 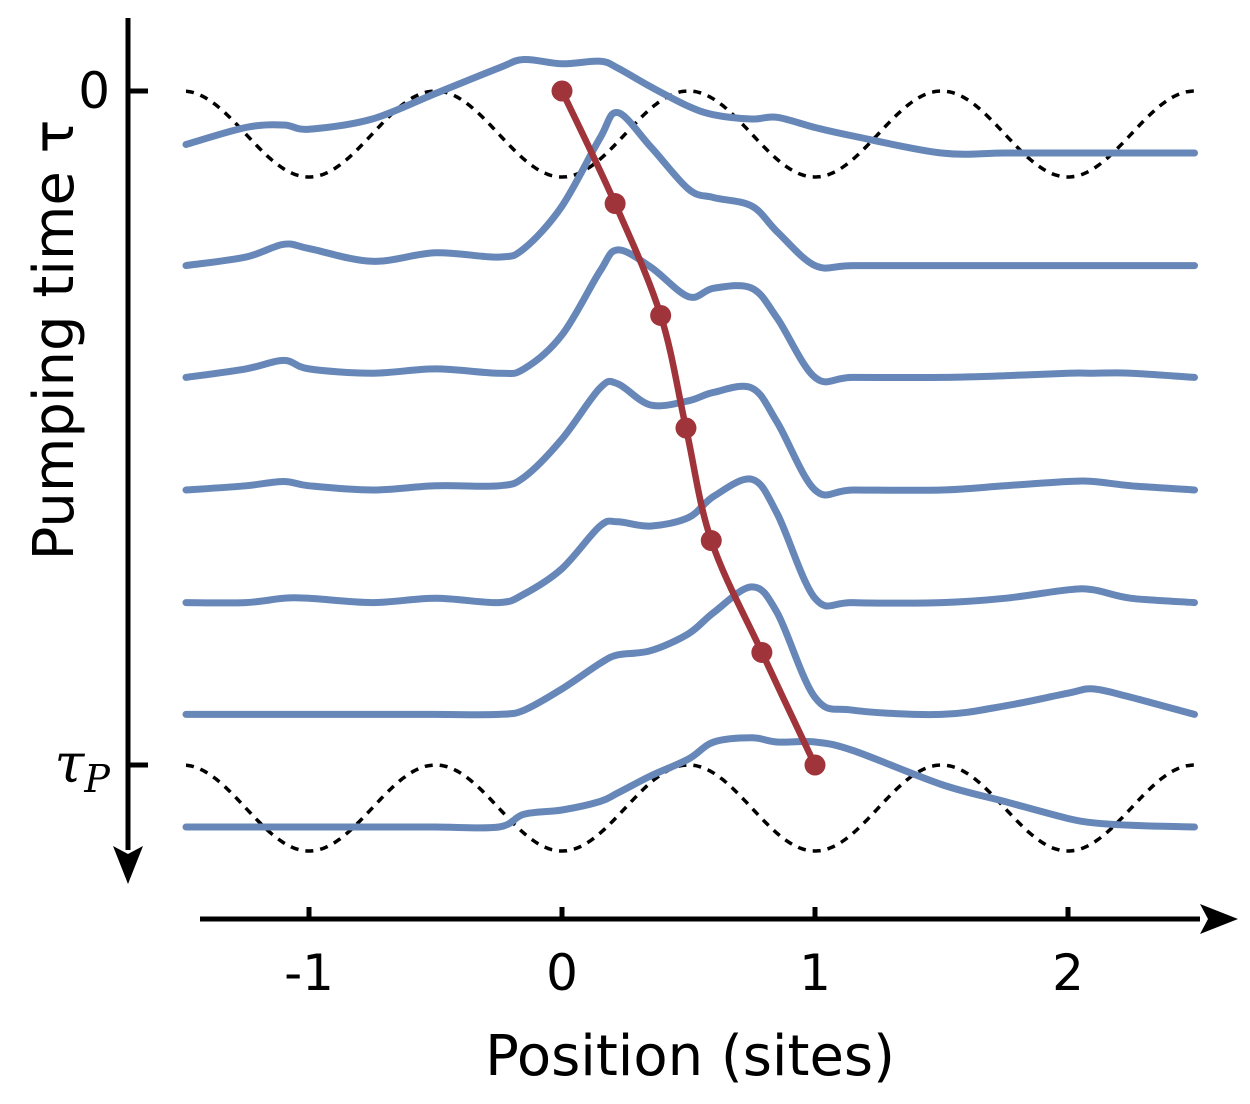 I want to click on x-tick-label-4: 2, so click(x=1068, y=973).